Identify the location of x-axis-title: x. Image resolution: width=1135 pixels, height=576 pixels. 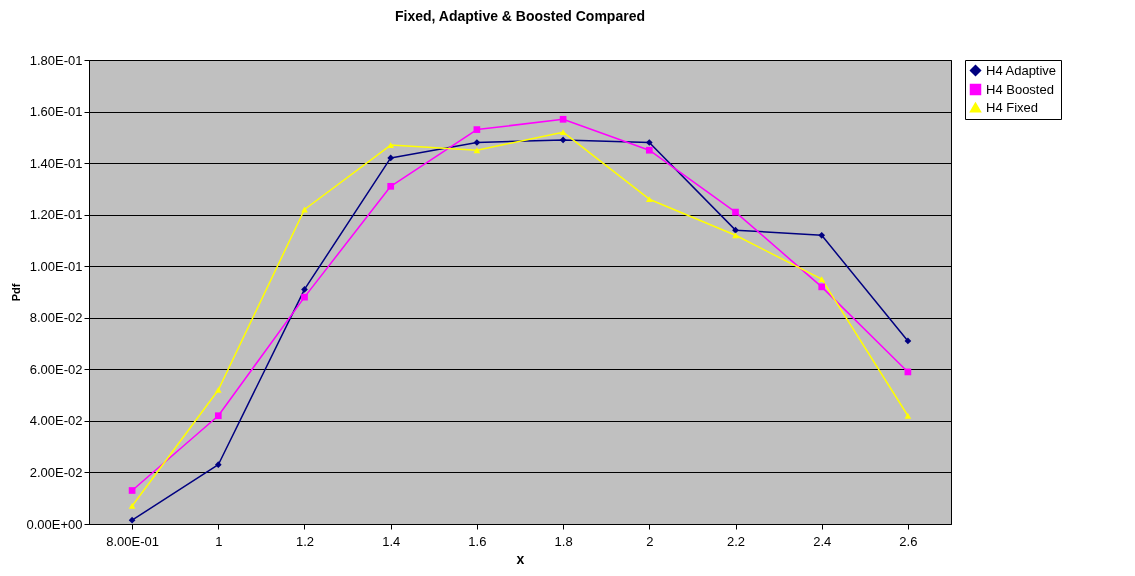
(520, 558).